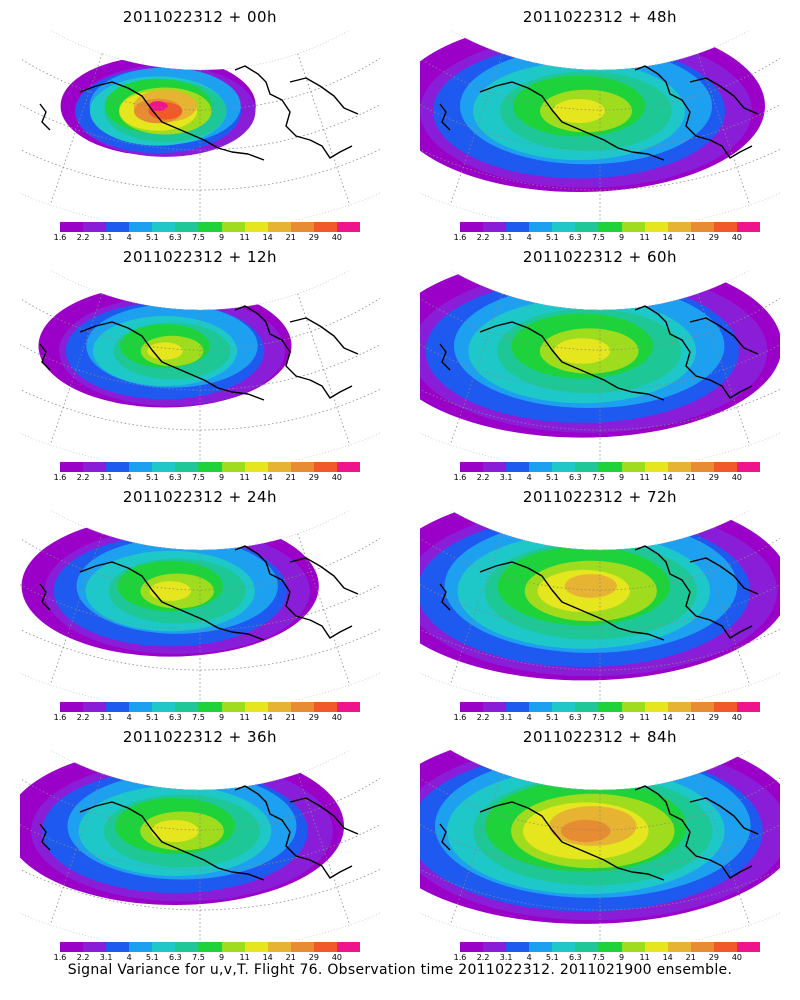  I want to click on panel-title: 2011022312 + 72h, so click(600, 497).